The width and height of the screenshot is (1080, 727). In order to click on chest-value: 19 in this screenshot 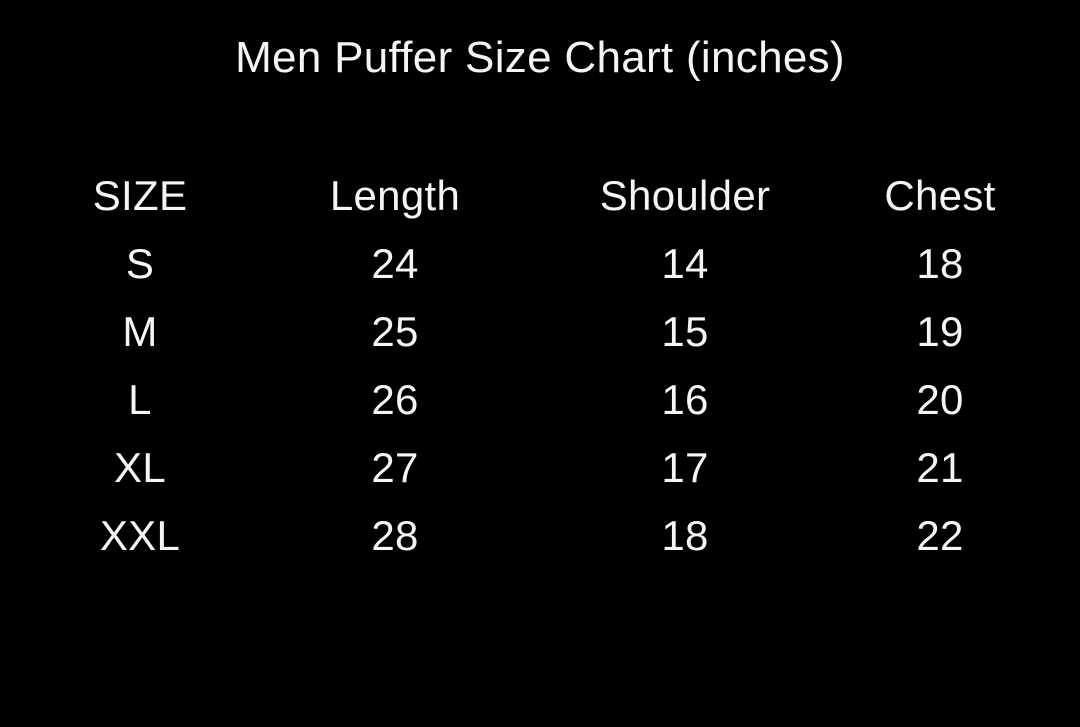, I will do `click(940, 331)`.